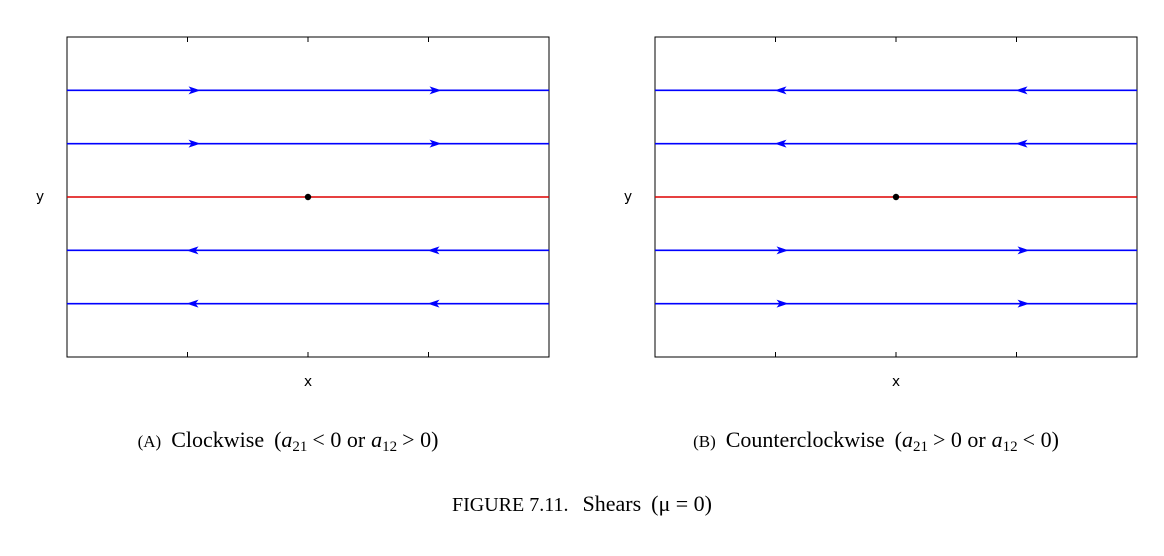  Describe the element at coordinates (704, 441) in the screenshot. I see `caption-b-tag: (B)` at that location.